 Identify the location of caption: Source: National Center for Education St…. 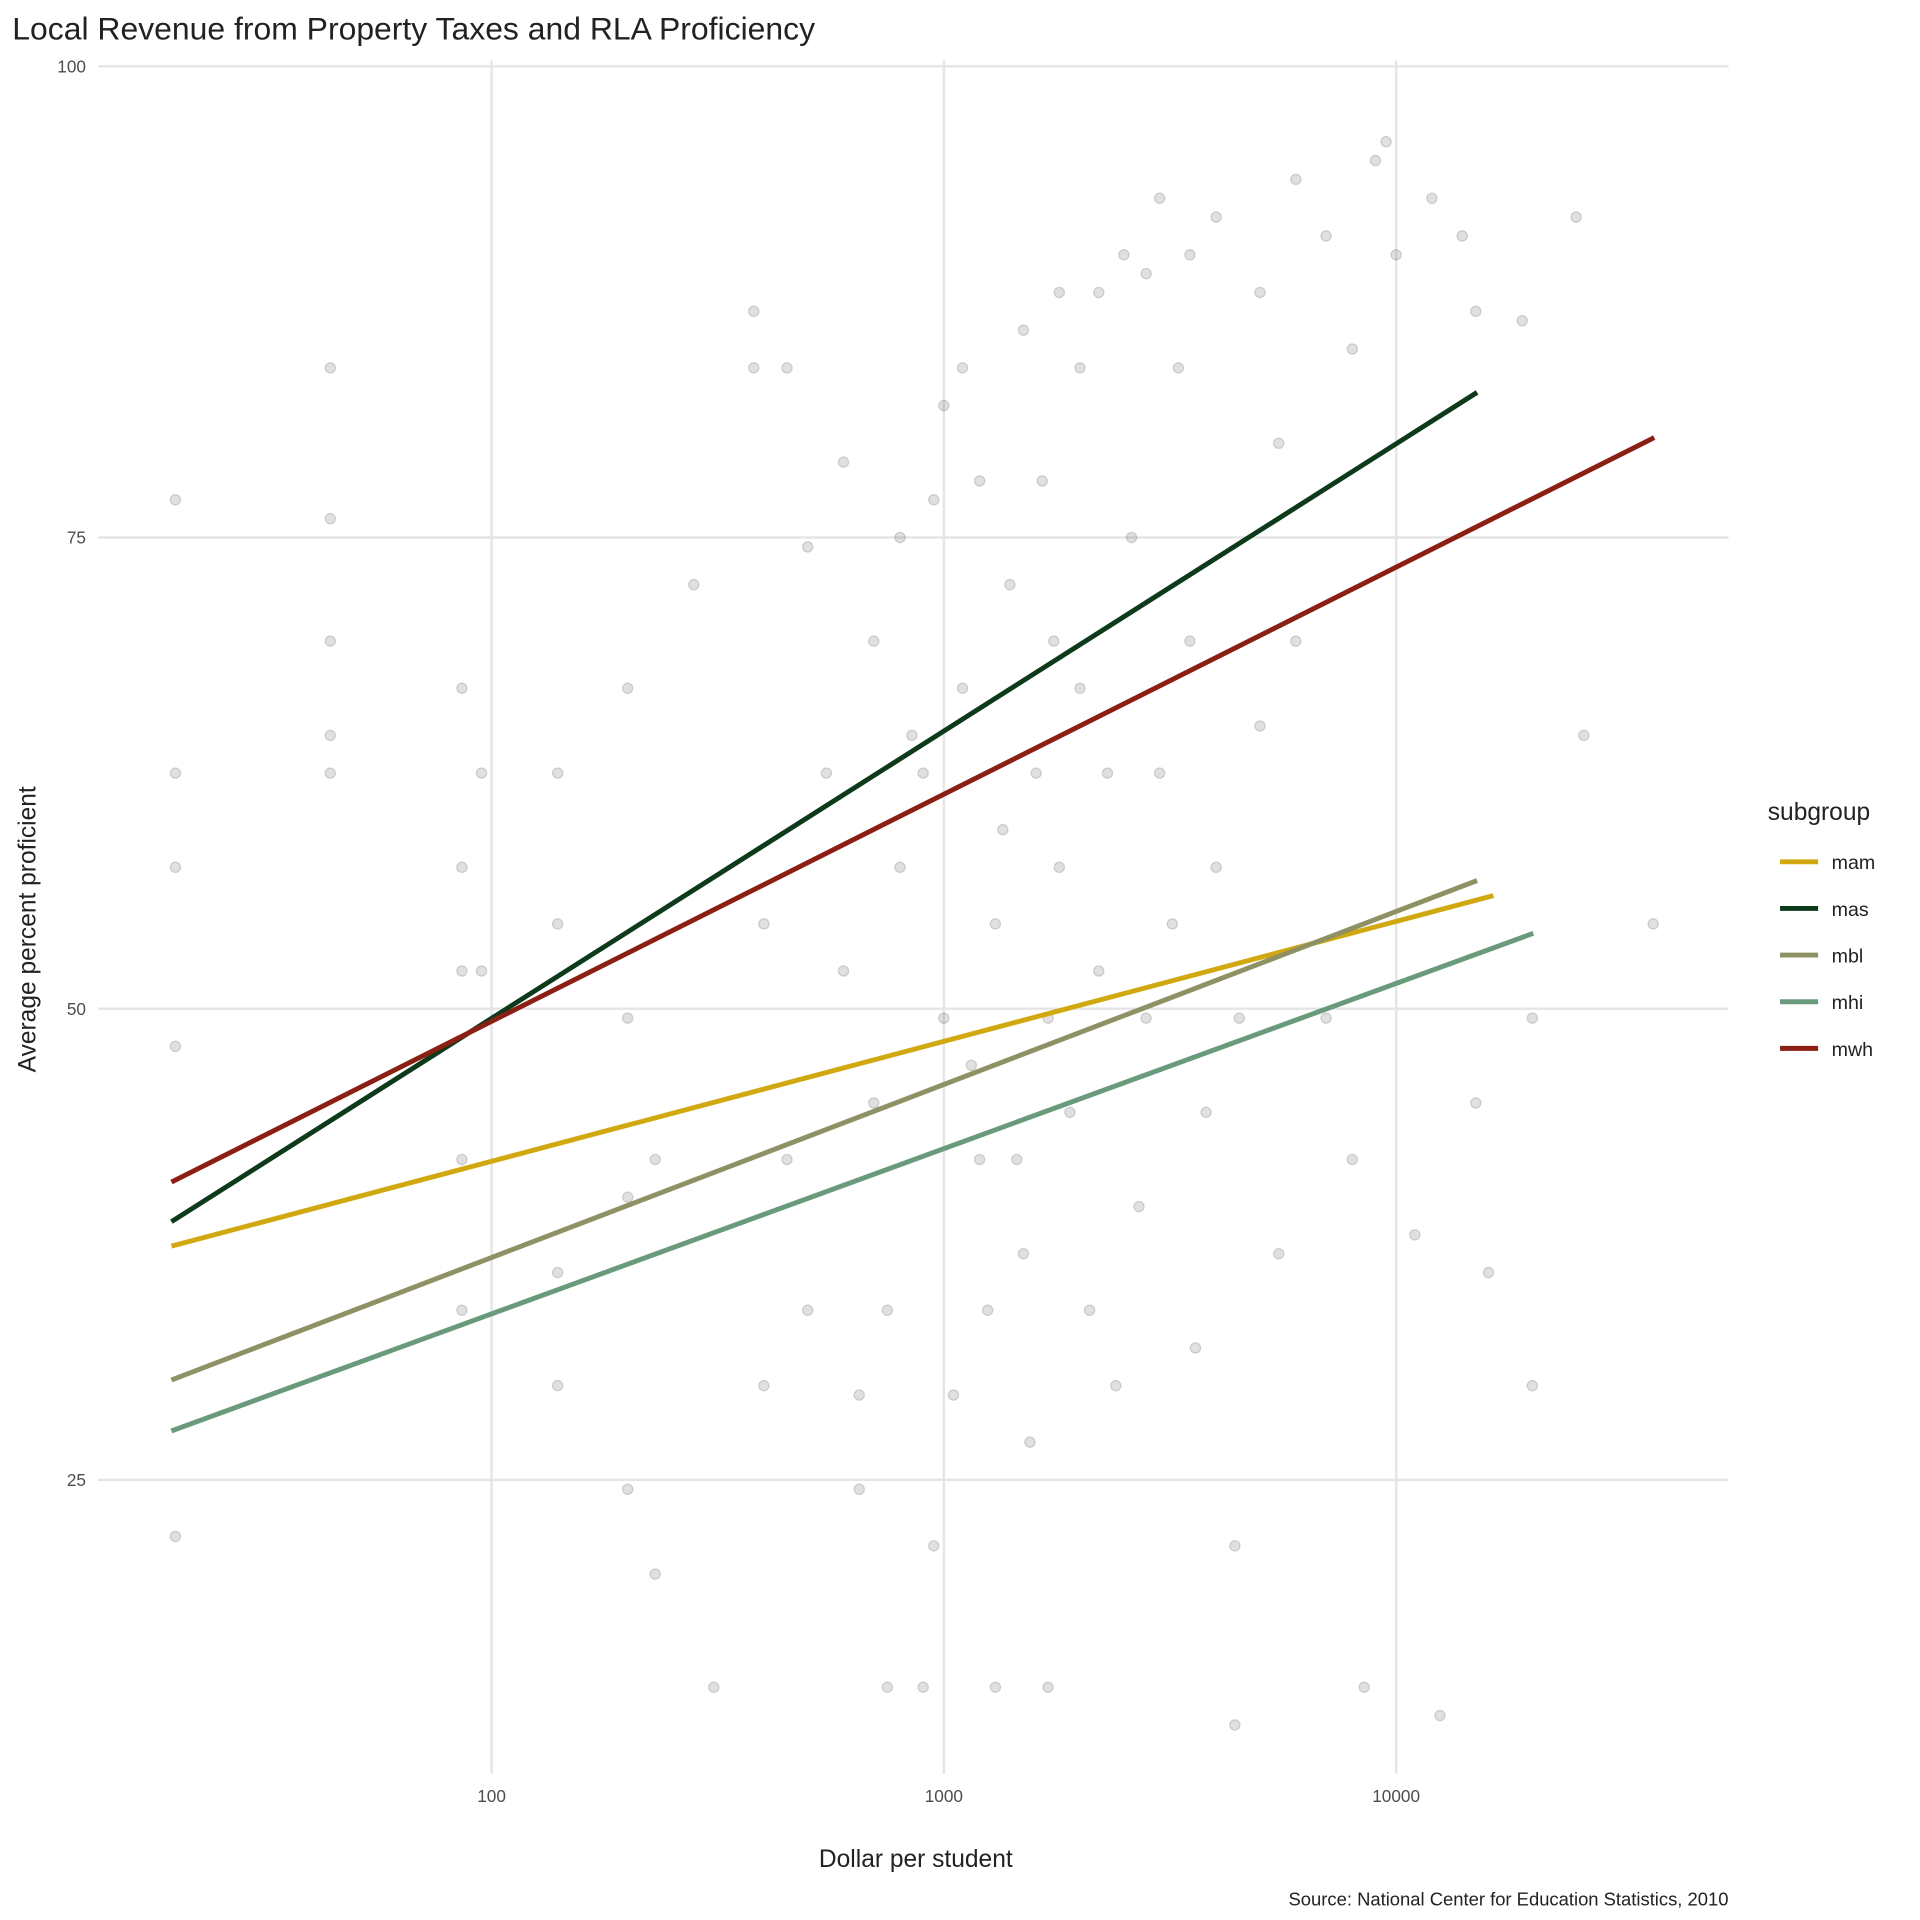
(1509, 1898).